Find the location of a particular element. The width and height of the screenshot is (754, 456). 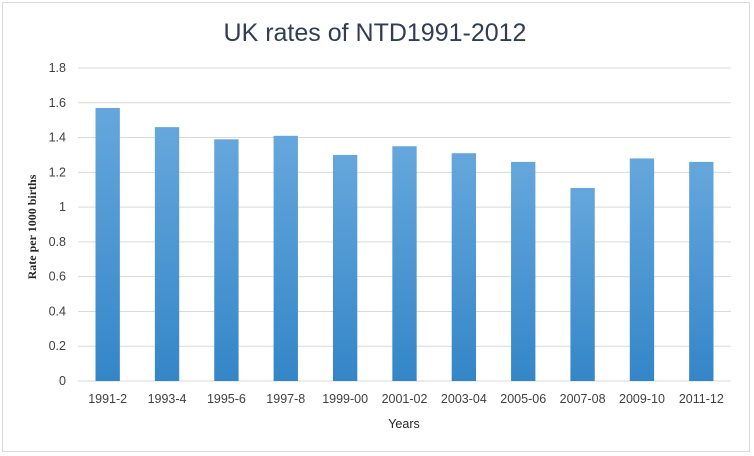

x-tick-label: 1999-00 is located at coordinates (345, 399).